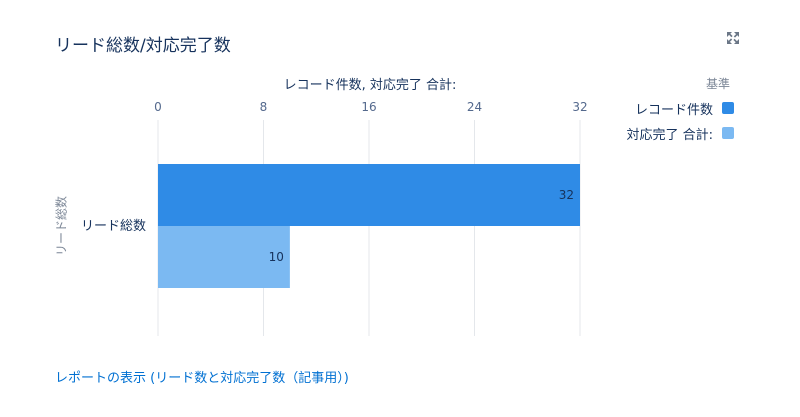  Describe the element at coordinates (158, 107) in the screenshot. I see `x-tick-label: 0` at that location.